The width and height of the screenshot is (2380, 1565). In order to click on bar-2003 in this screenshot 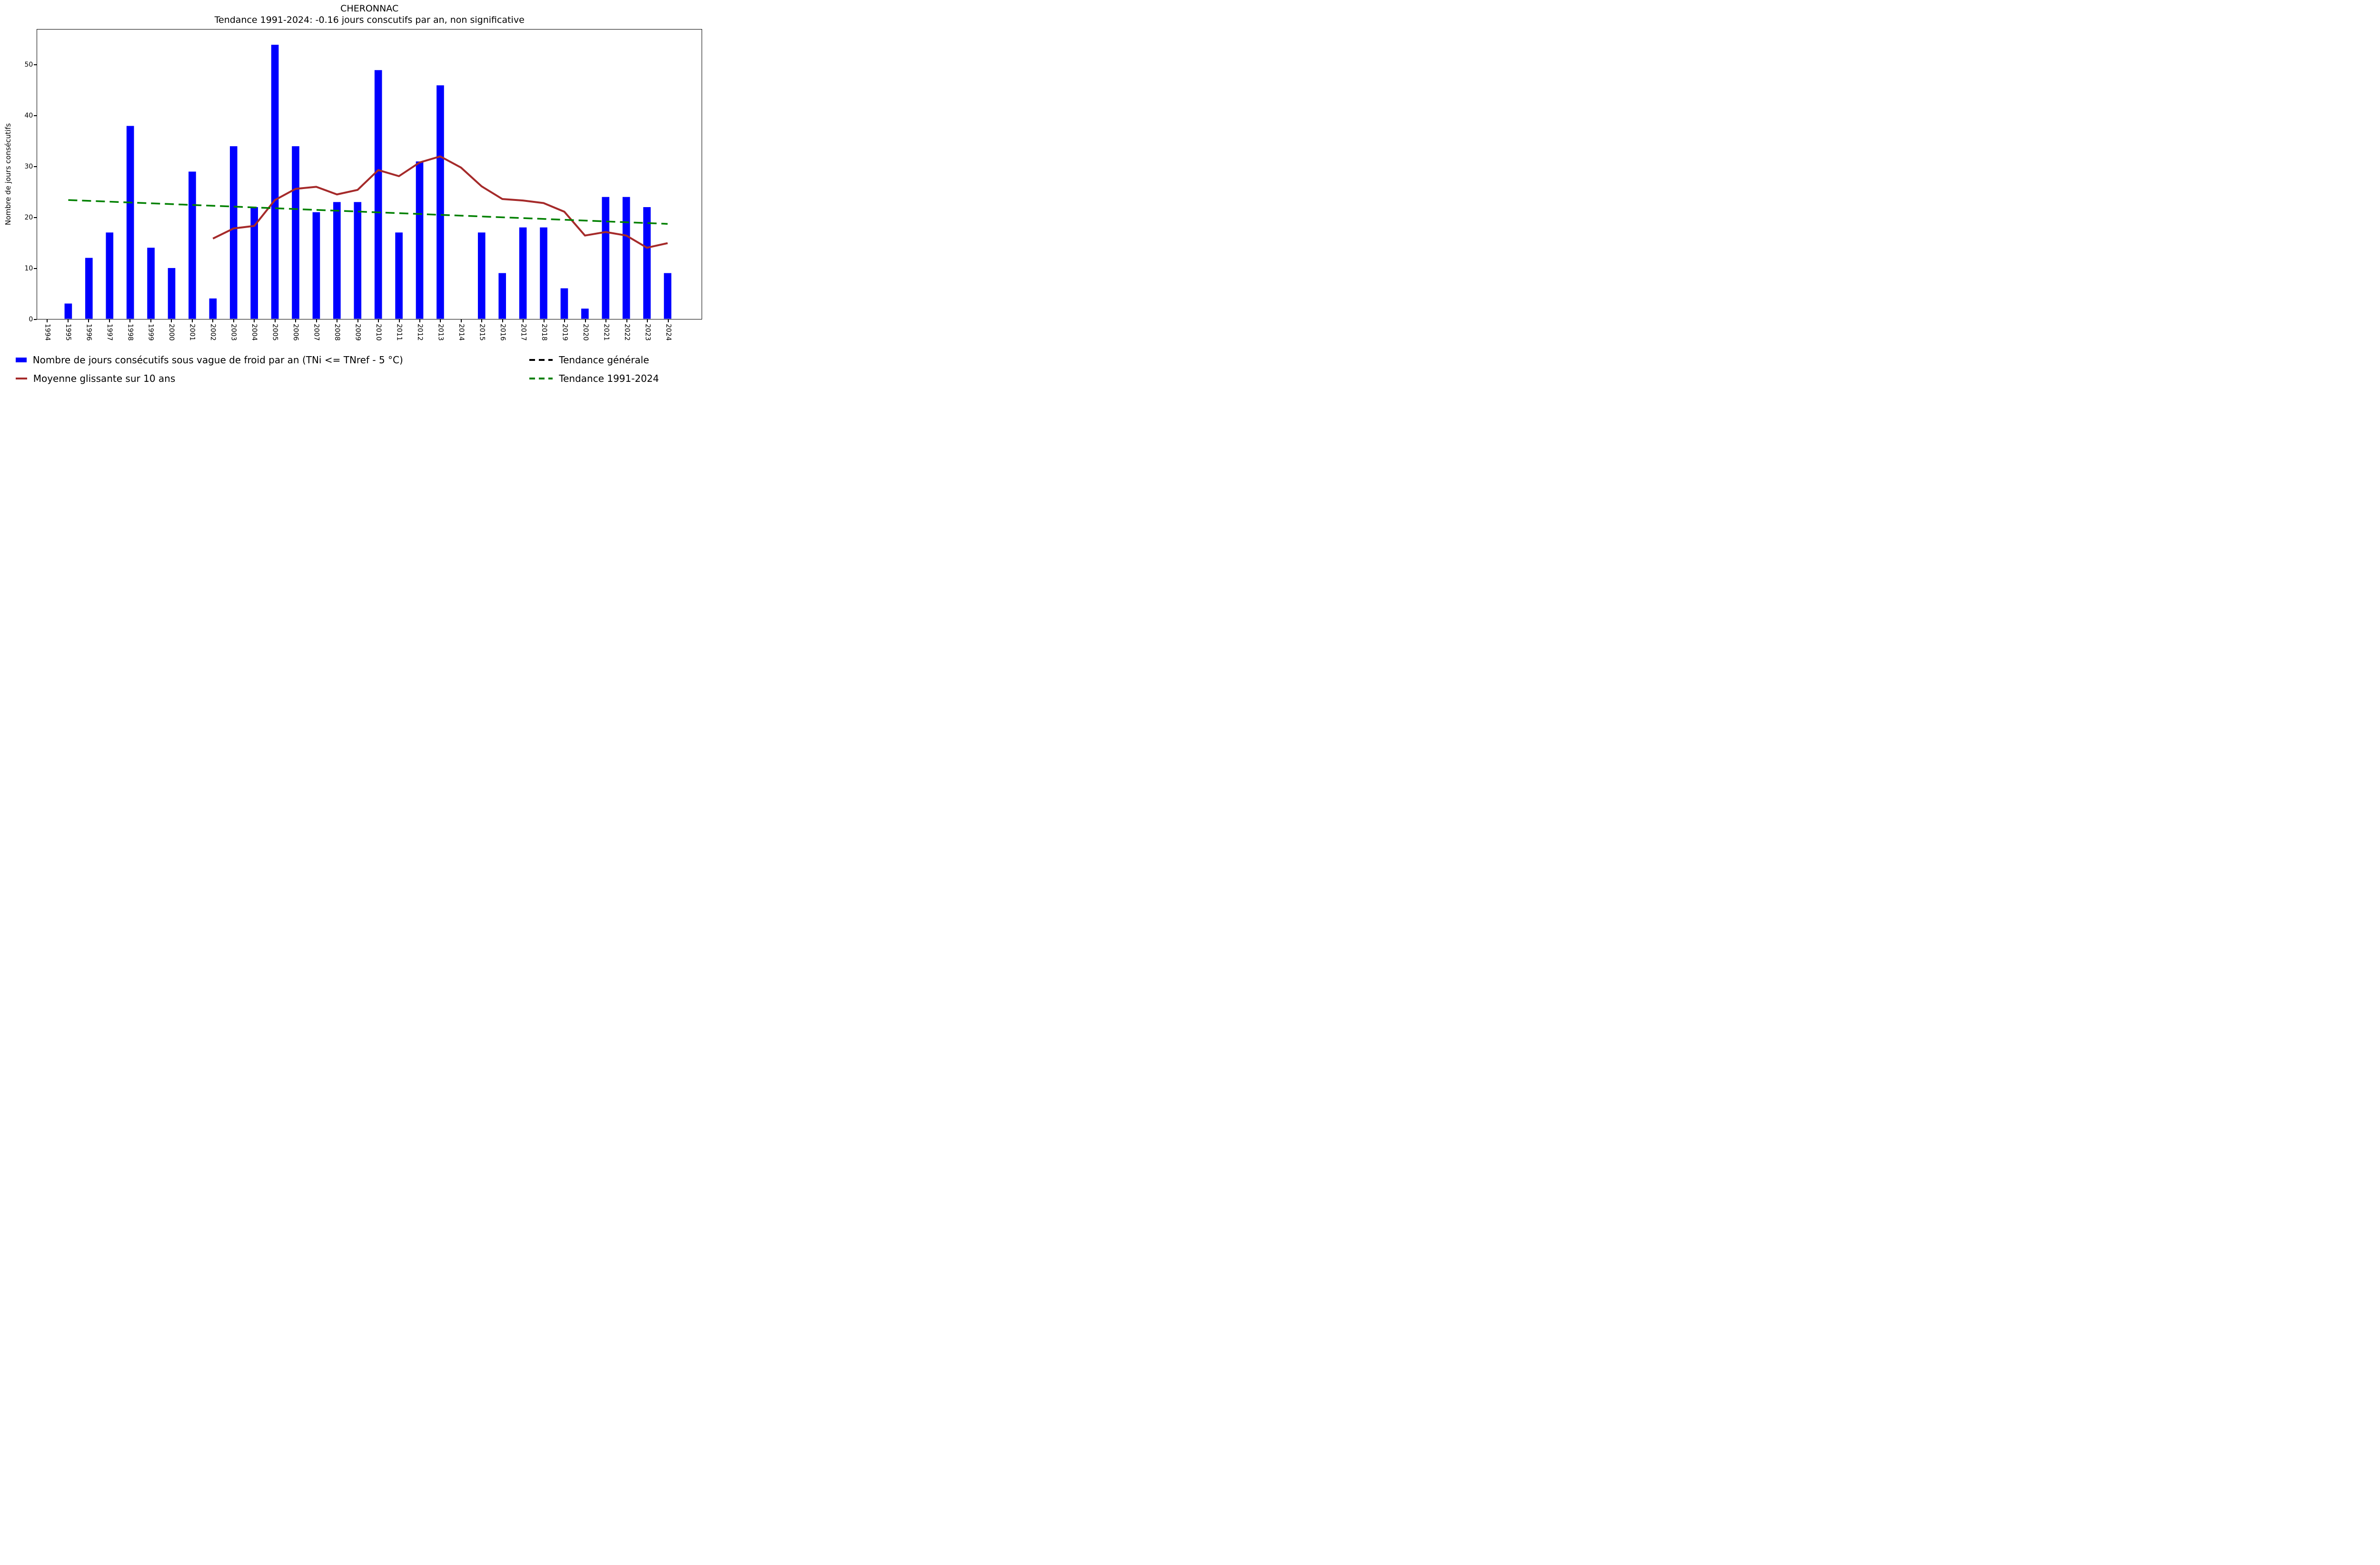, I will do `click(234, 232)`.